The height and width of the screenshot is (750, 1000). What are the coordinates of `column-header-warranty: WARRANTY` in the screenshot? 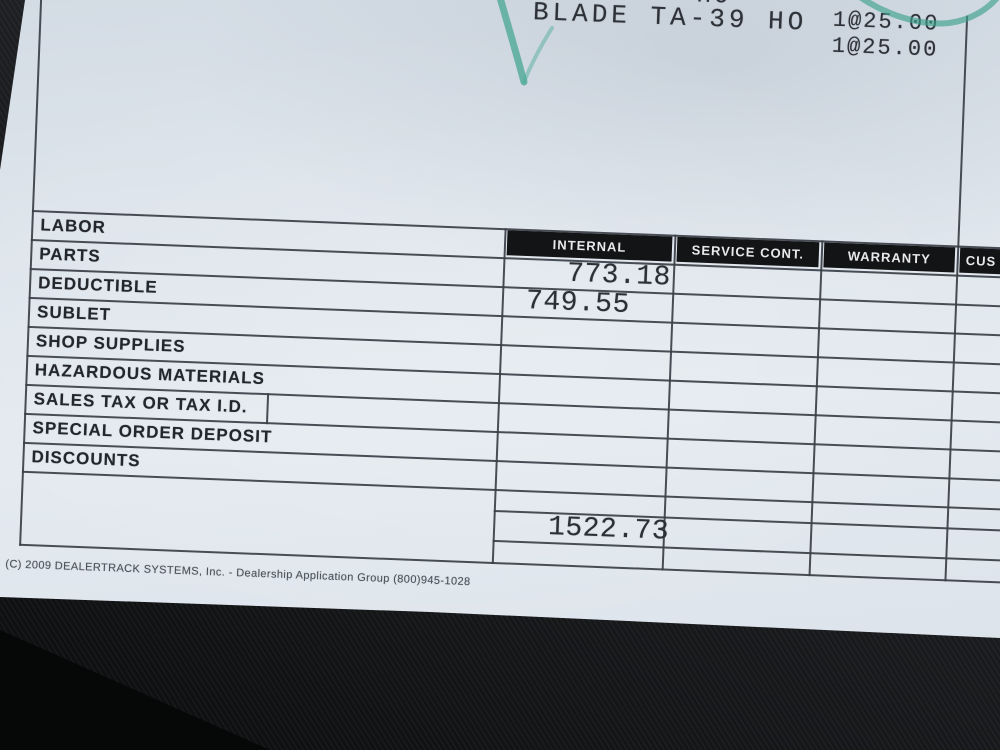 It's located at (889, 257).